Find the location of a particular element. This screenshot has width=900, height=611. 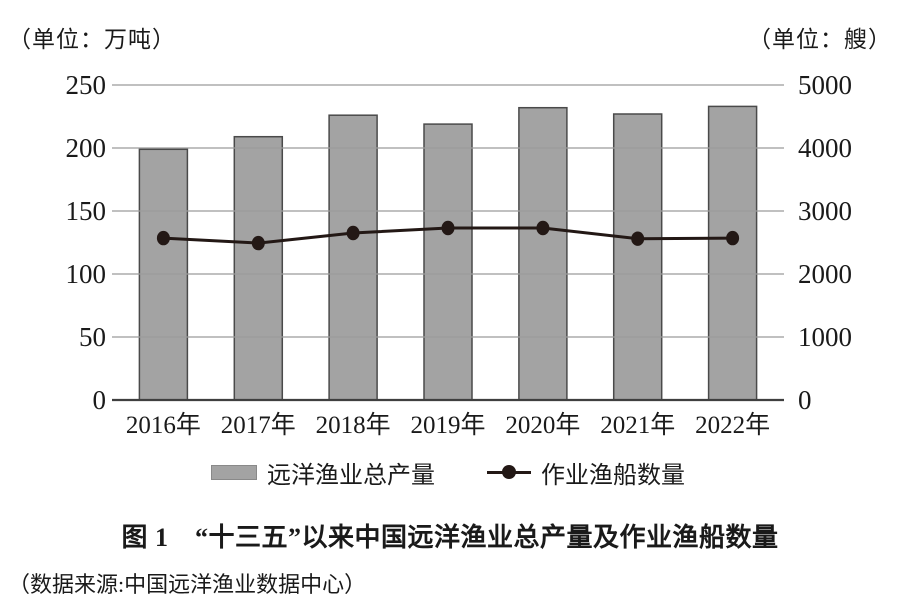

left-tick-label-100: 100 is located at coordinates (86, 274).